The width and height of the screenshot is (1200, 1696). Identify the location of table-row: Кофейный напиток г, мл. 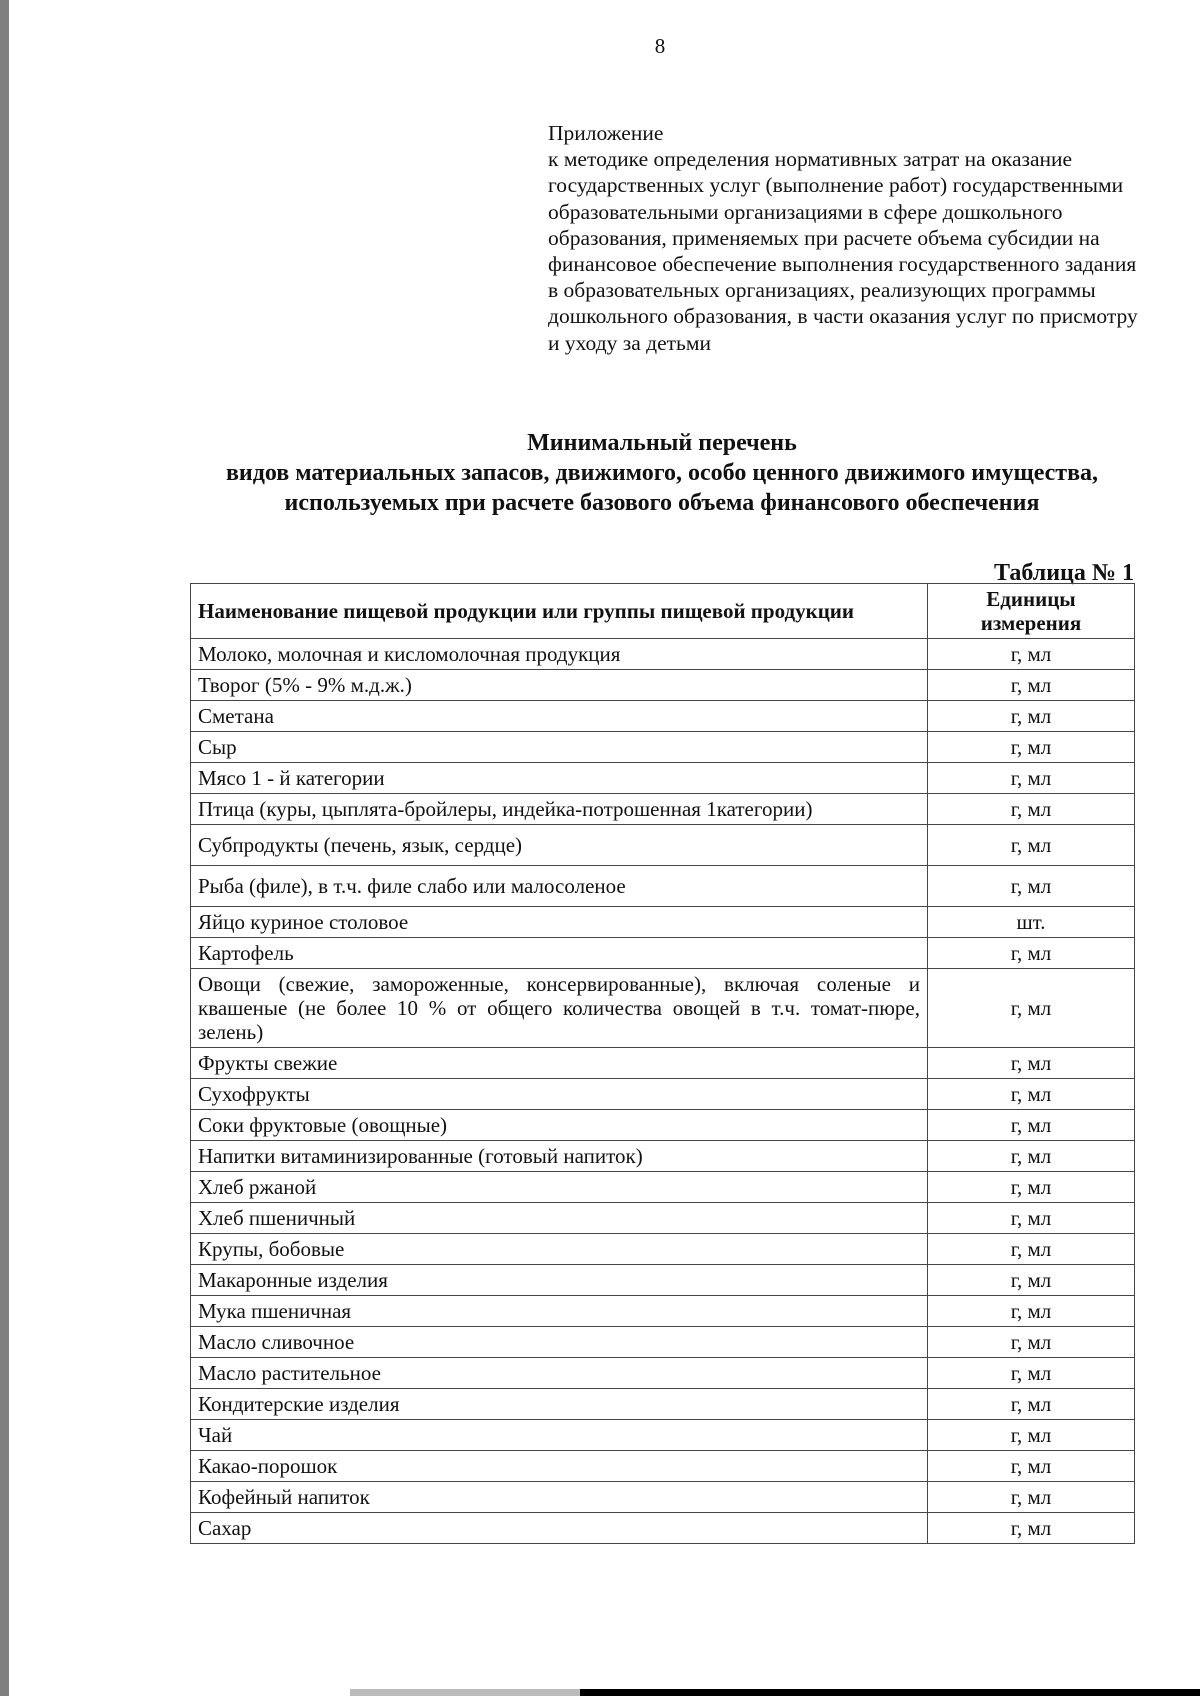
(662, 1497).